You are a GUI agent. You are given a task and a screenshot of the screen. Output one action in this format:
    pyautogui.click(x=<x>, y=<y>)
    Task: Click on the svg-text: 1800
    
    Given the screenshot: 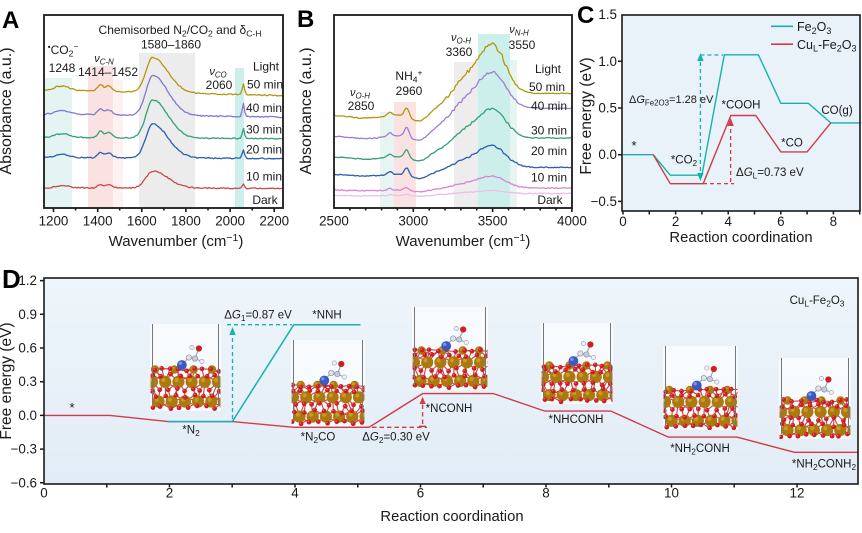 What is the action you would take?
    pyautogui.click(x=186, y=221)
    